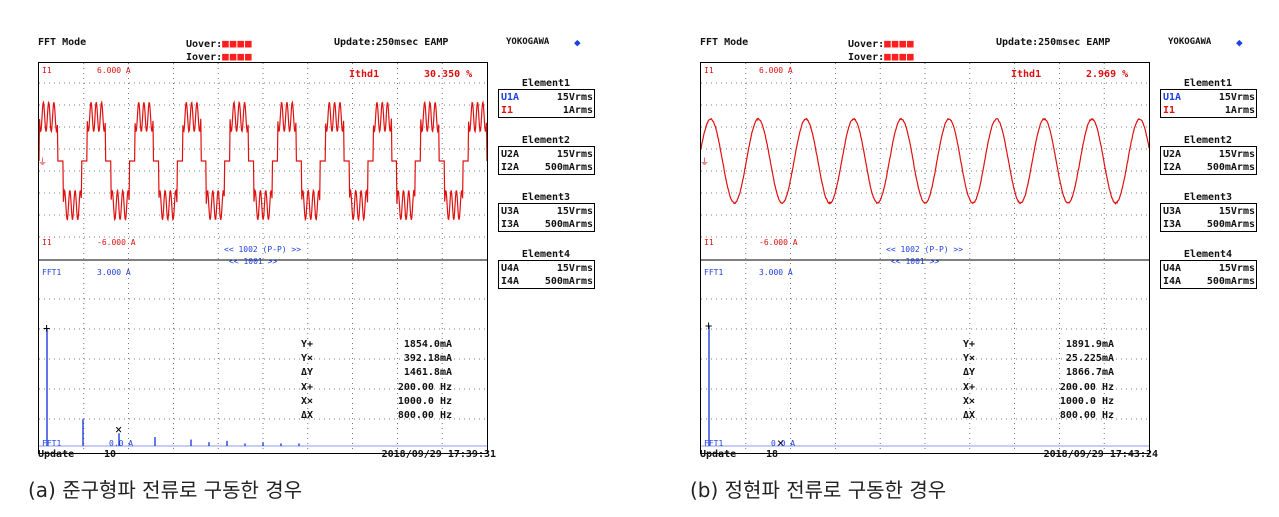 Image resolution: width=1279 pixels, height=517 pixels. I want to click on zoom-indicator-2: << 1001 >>, so click(253, 261).